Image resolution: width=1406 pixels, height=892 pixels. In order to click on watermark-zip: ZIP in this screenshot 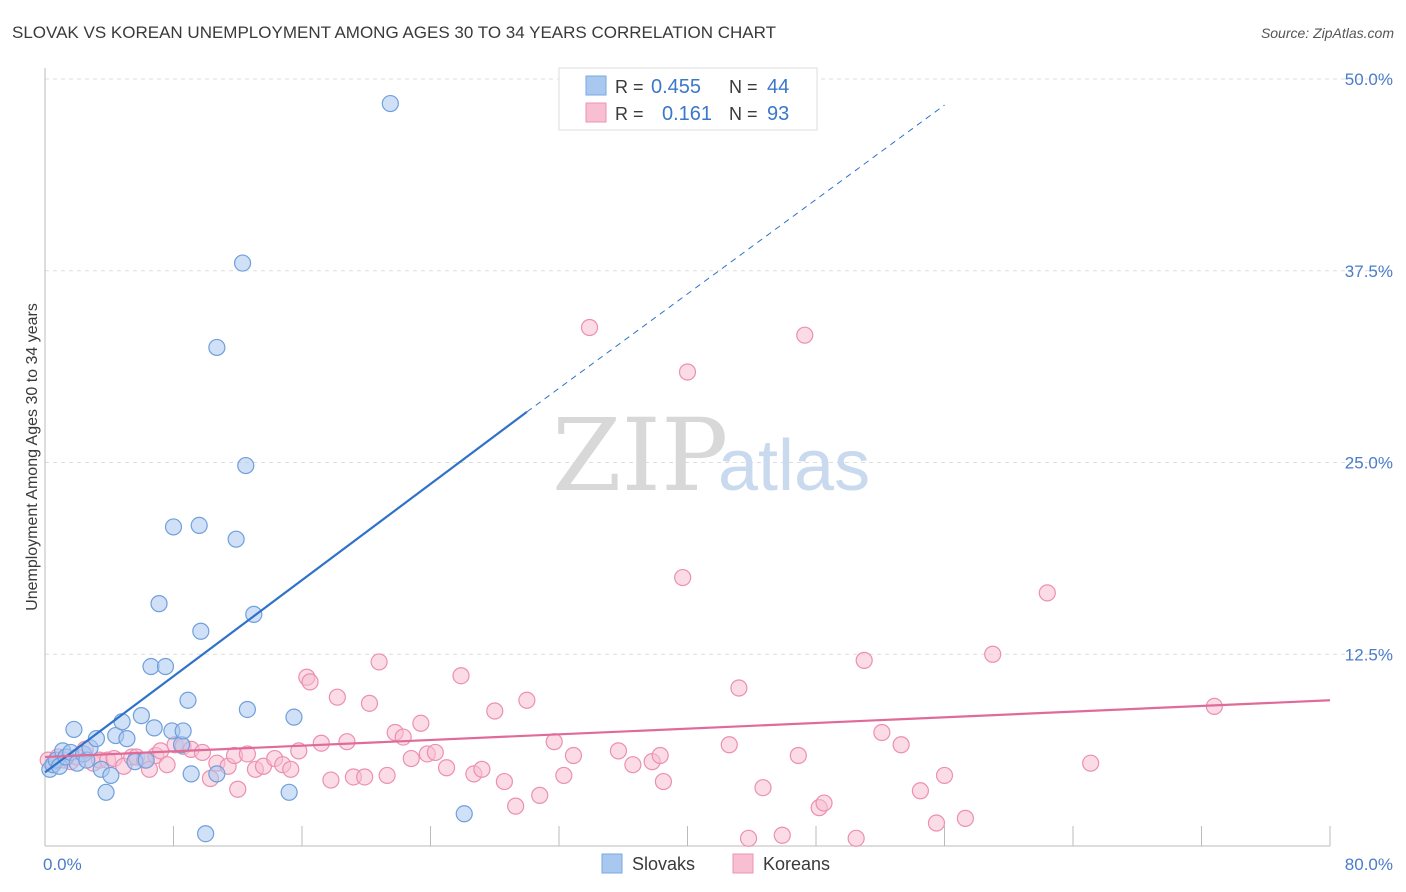, I will do `click(640, 455)`.